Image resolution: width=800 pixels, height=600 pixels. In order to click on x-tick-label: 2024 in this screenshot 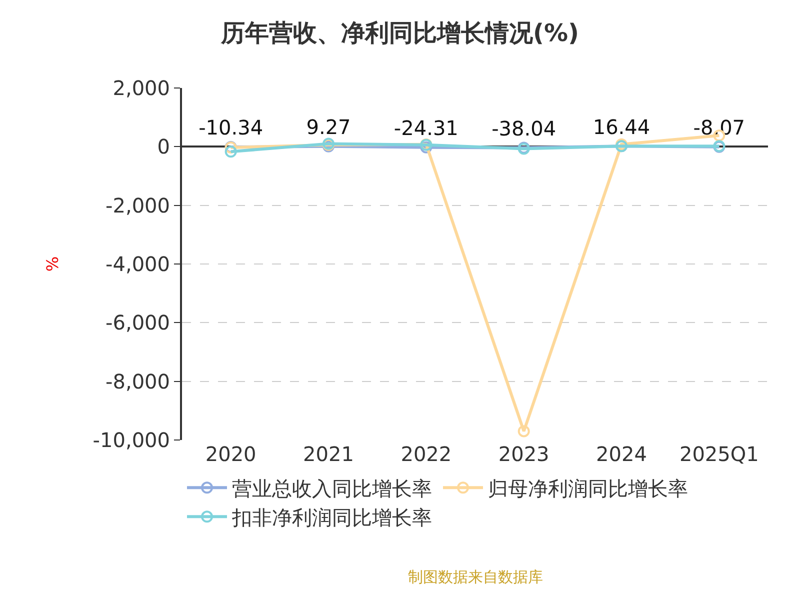, I will do `click(621, 454)`.